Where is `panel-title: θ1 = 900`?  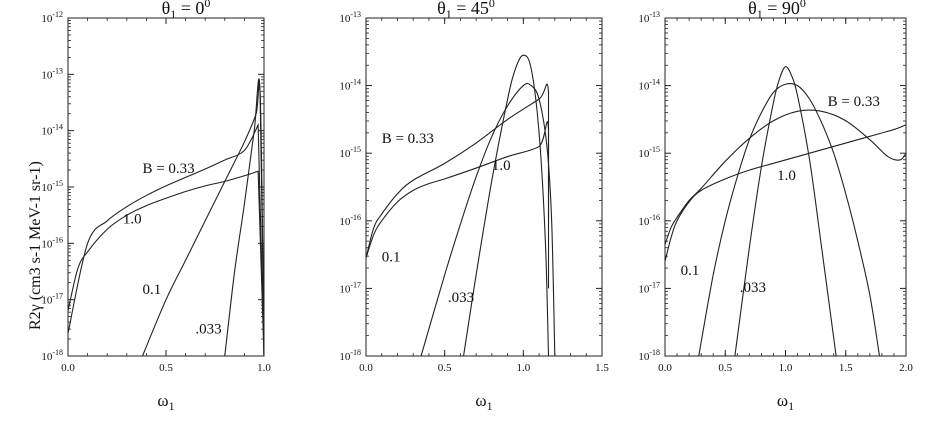 panel-title: θ1 = 900 is located at coordinates (777, 10).